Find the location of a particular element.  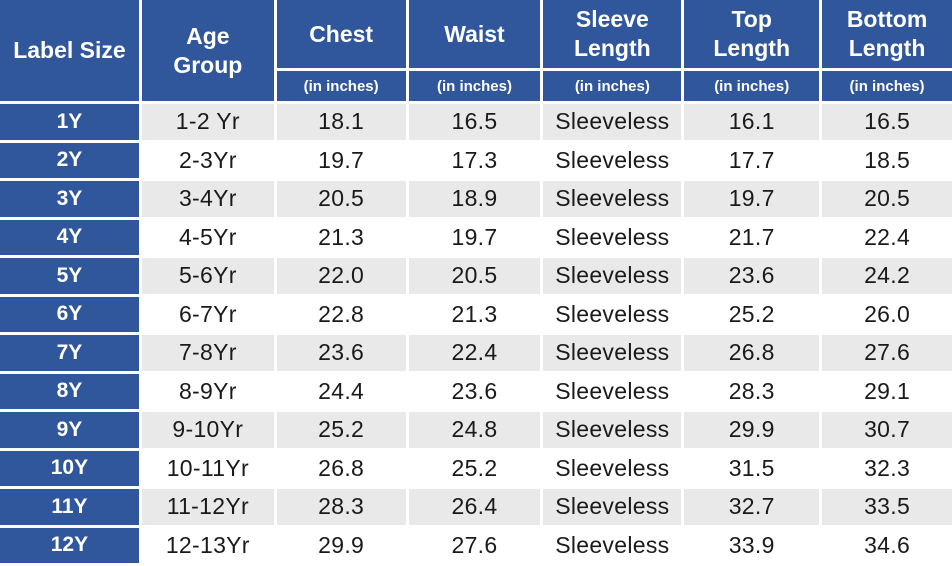

waist-cell: 26.4 is located at coordinates (474, 507).